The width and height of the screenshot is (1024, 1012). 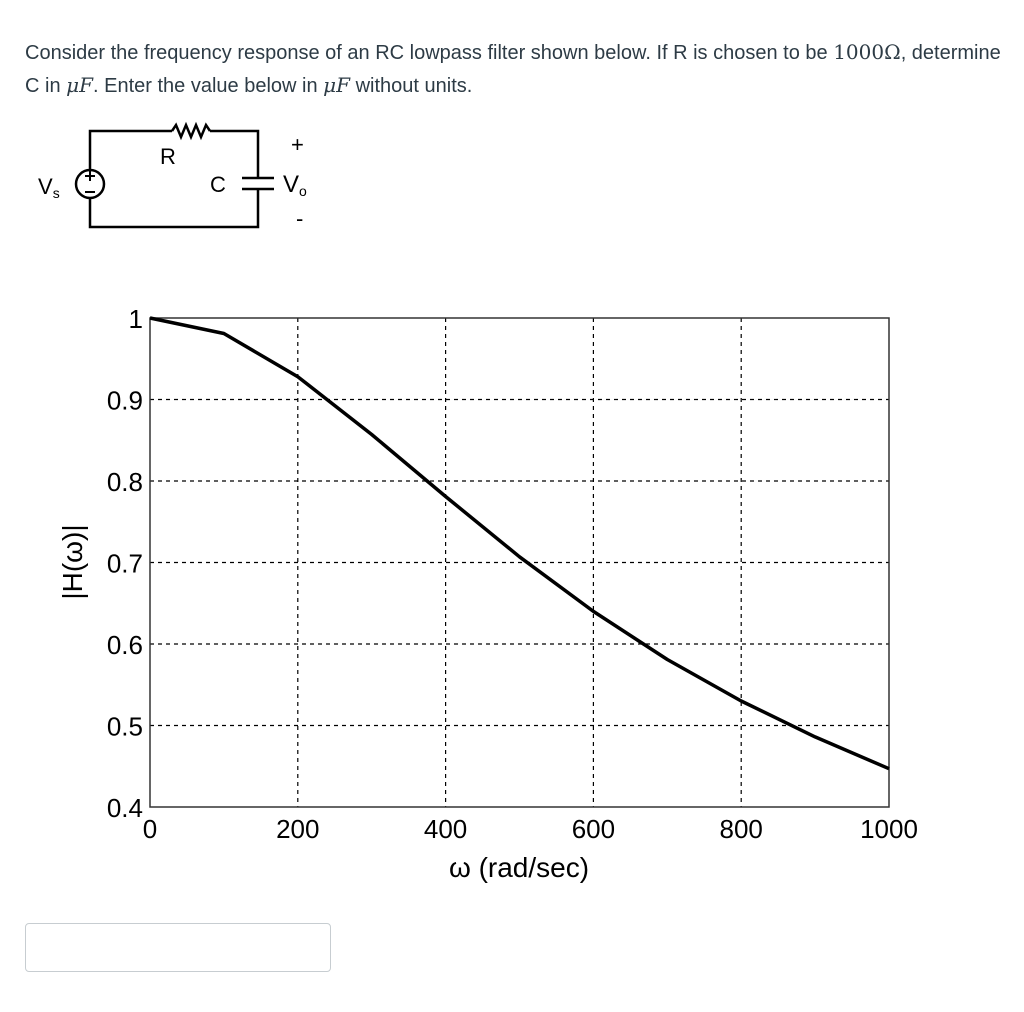 What do you see at coordinates (218, 184) in the screenshot?
I see `capacitor-label: C` at bounding box center [218, 184].